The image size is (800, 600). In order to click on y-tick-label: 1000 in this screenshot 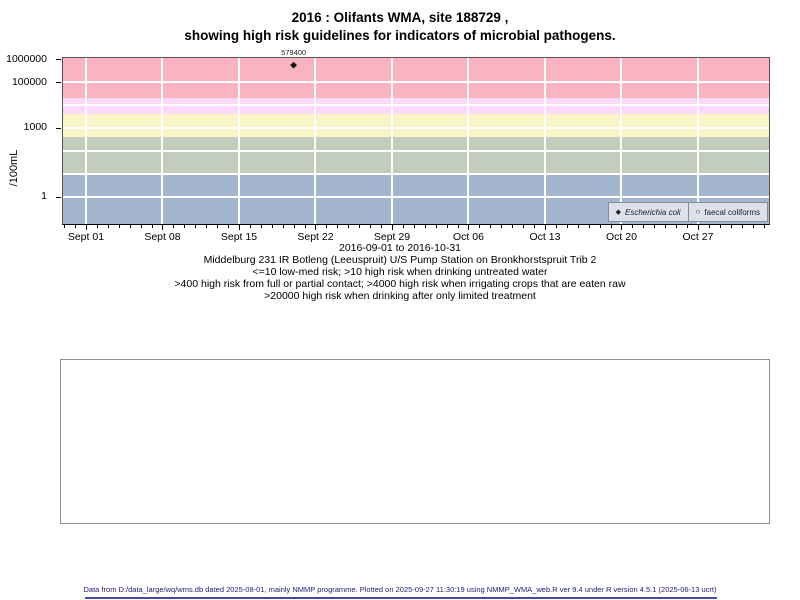, I will do `click(35, 127)`.